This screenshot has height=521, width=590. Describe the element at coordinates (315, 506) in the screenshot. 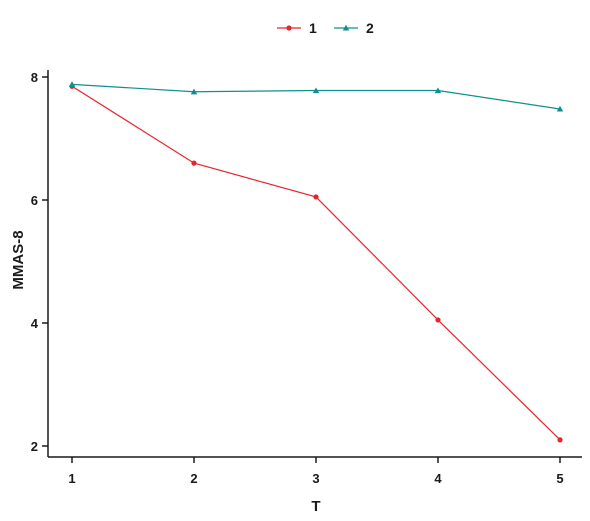

I see `x-axis-title: T` at that location.